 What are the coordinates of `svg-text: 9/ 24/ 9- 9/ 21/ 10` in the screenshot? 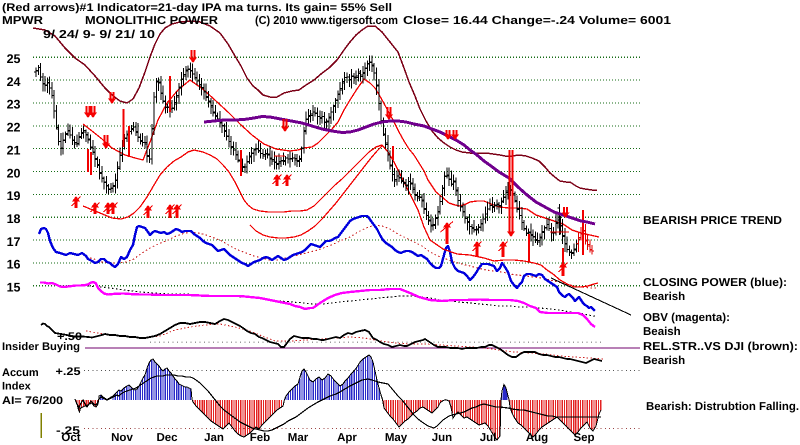 It's located at (99, 35).